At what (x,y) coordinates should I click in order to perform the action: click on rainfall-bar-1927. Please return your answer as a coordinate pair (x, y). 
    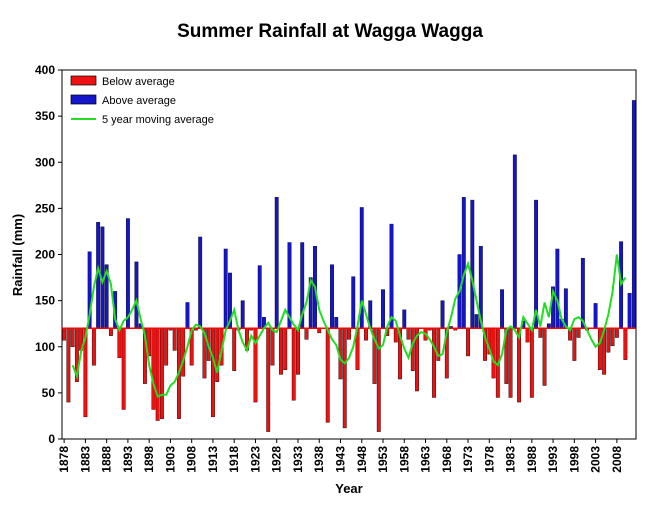
    Looking at the image, I should click on (272, 347).